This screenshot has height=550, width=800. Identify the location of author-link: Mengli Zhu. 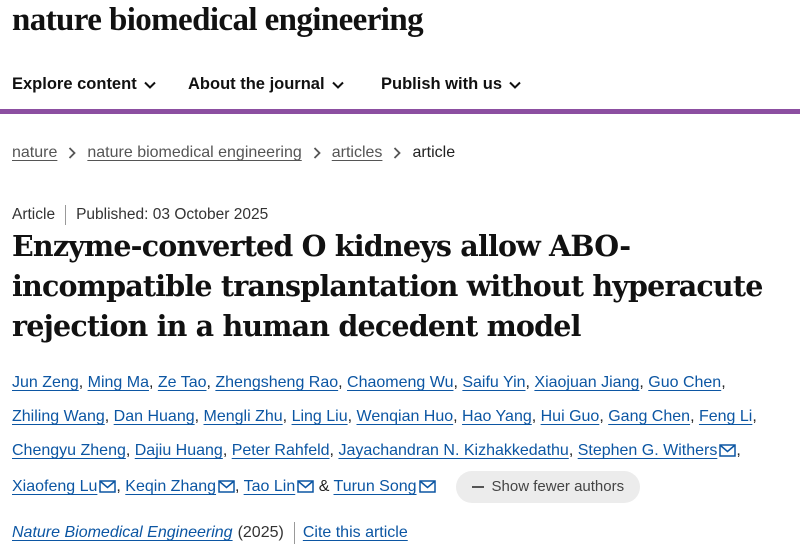
(243, 416).